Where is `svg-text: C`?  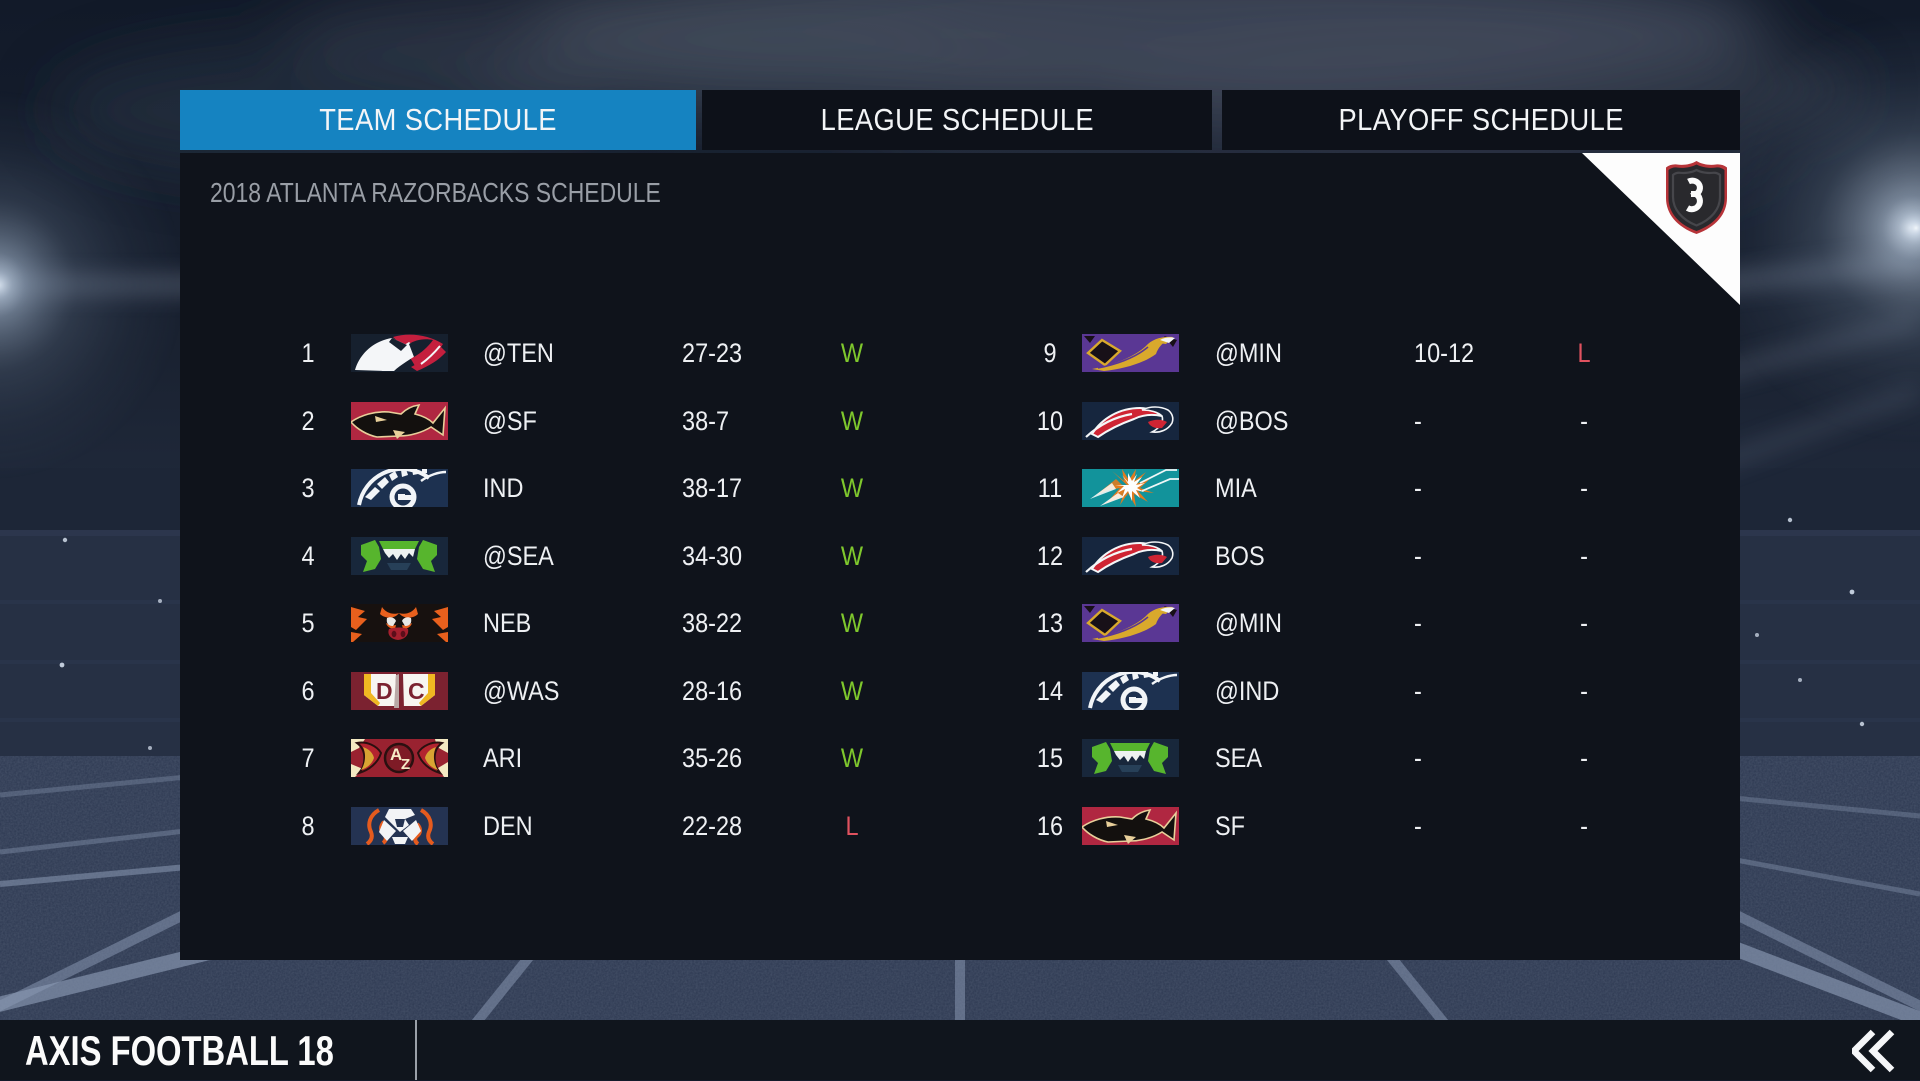
svg-text: C is located at coordinates (416, 691).